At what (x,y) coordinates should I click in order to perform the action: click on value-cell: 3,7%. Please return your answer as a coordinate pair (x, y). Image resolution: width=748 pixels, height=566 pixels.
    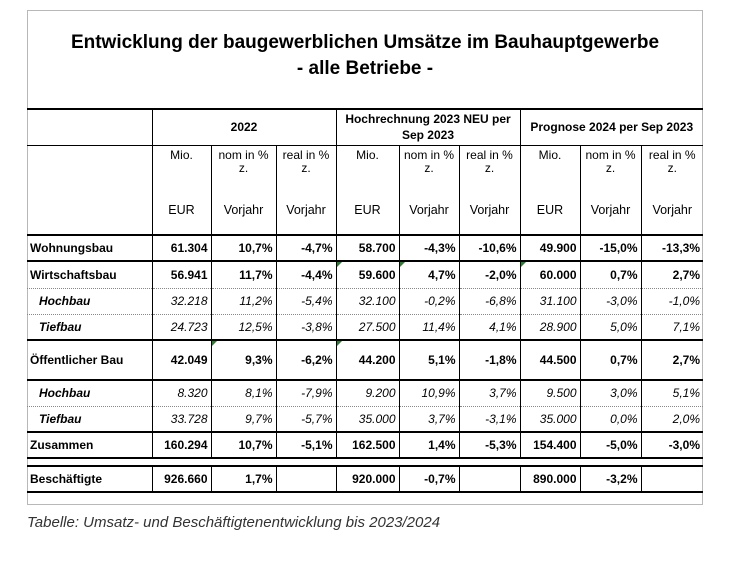
    Looking at the image, I should click on (490, 392).